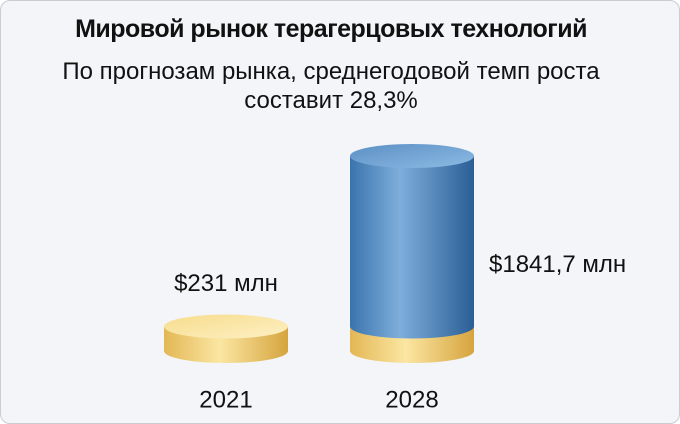 The width and height of the screenshot is (680, 424). I want to click on x-tick-label: 2021, so click(225, 399).